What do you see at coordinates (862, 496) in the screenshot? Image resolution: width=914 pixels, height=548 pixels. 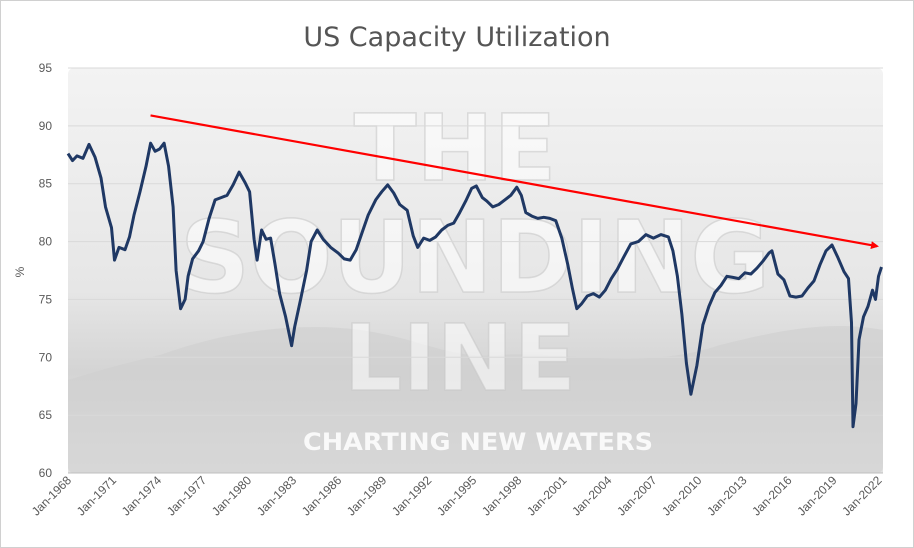 I see `x-tick-label: Jan-2022` at bounding box center [862, 496].